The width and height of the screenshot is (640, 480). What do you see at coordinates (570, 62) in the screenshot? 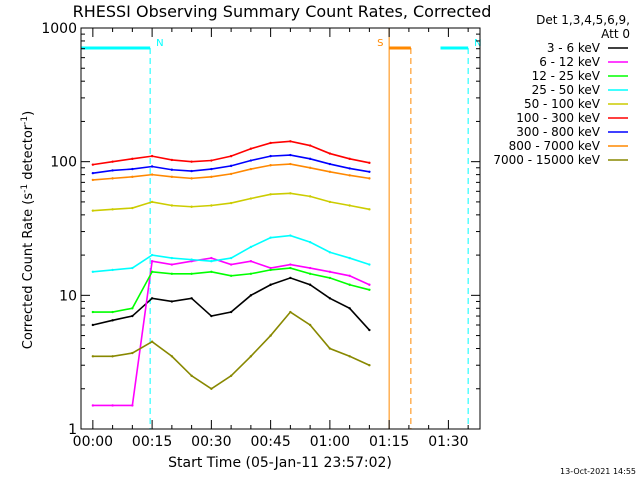
I see `legend-label: 6 - 12 keV` at bounding box center [570, 62].